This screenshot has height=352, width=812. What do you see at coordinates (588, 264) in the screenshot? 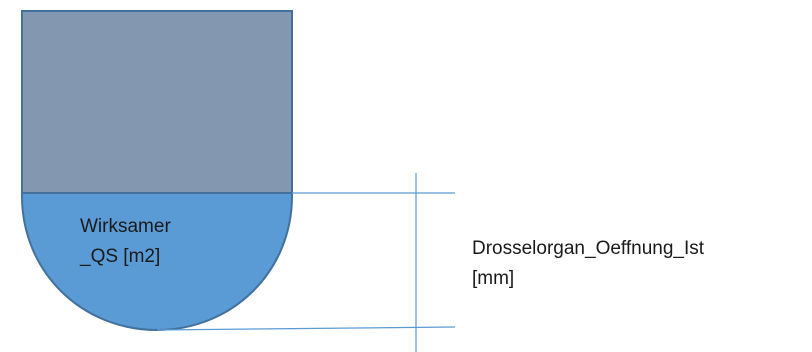
I see `throttle-opening-label: Drosselorgan_Oeffnung_Ist [mm]` at bounding box center [588, 264].